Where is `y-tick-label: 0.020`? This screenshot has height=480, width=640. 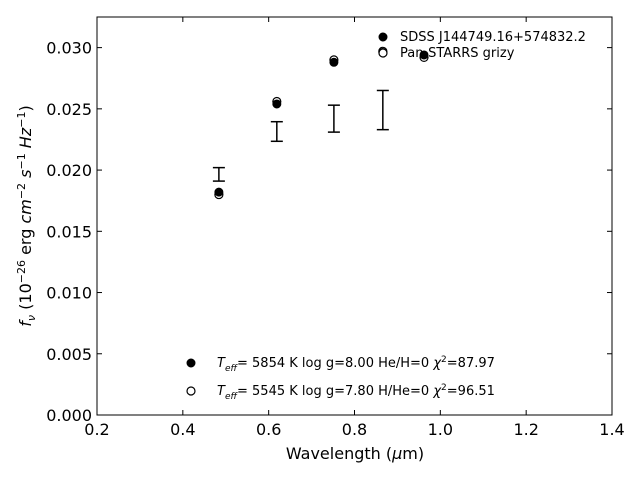 y-tick-label: 0.020 is located at coordinates (69, 170).